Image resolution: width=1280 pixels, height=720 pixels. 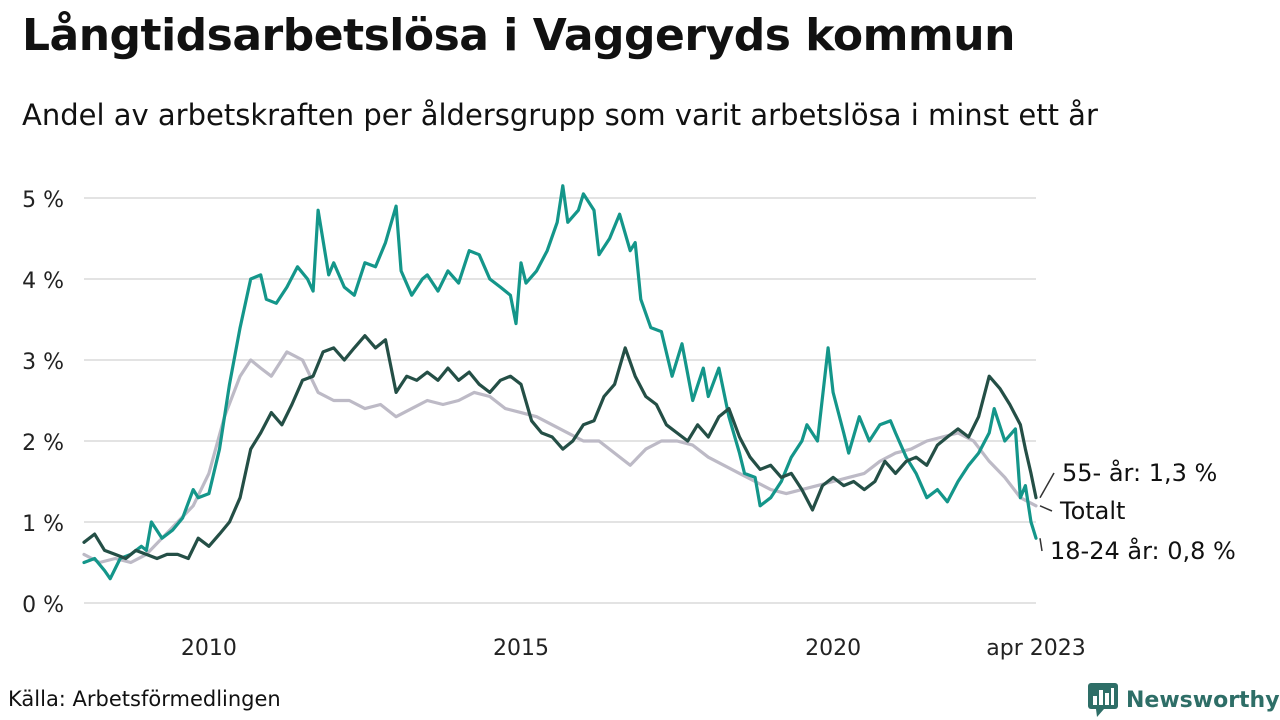 I want to click on bar-chart-bubble-icon, so click(x=1103, y=700).